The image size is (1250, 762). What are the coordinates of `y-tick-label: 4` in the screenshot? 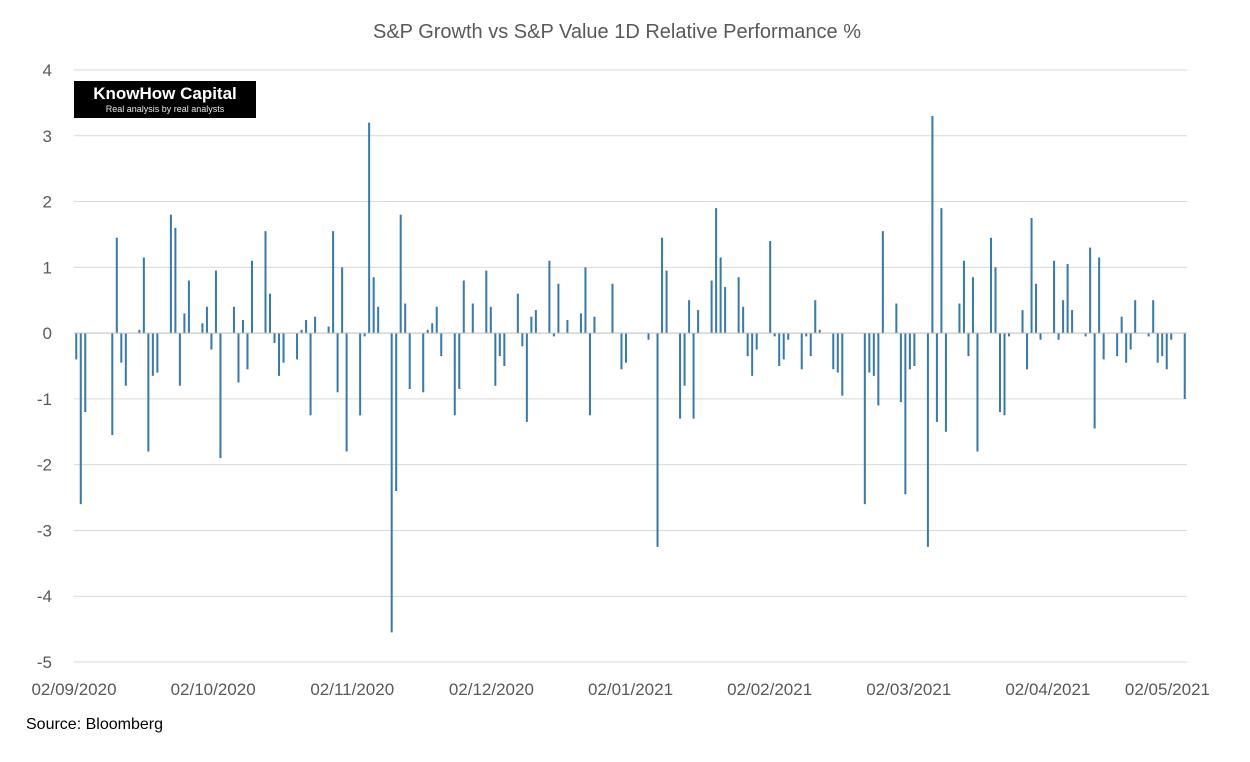 It's located at (47, 70).